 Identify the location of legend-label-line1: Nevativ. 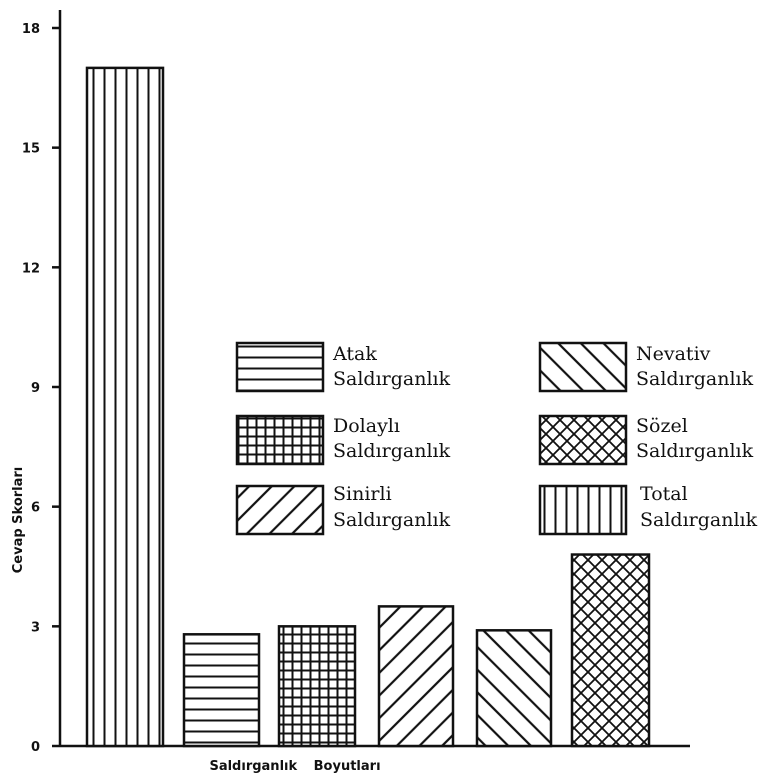
(673, 354).